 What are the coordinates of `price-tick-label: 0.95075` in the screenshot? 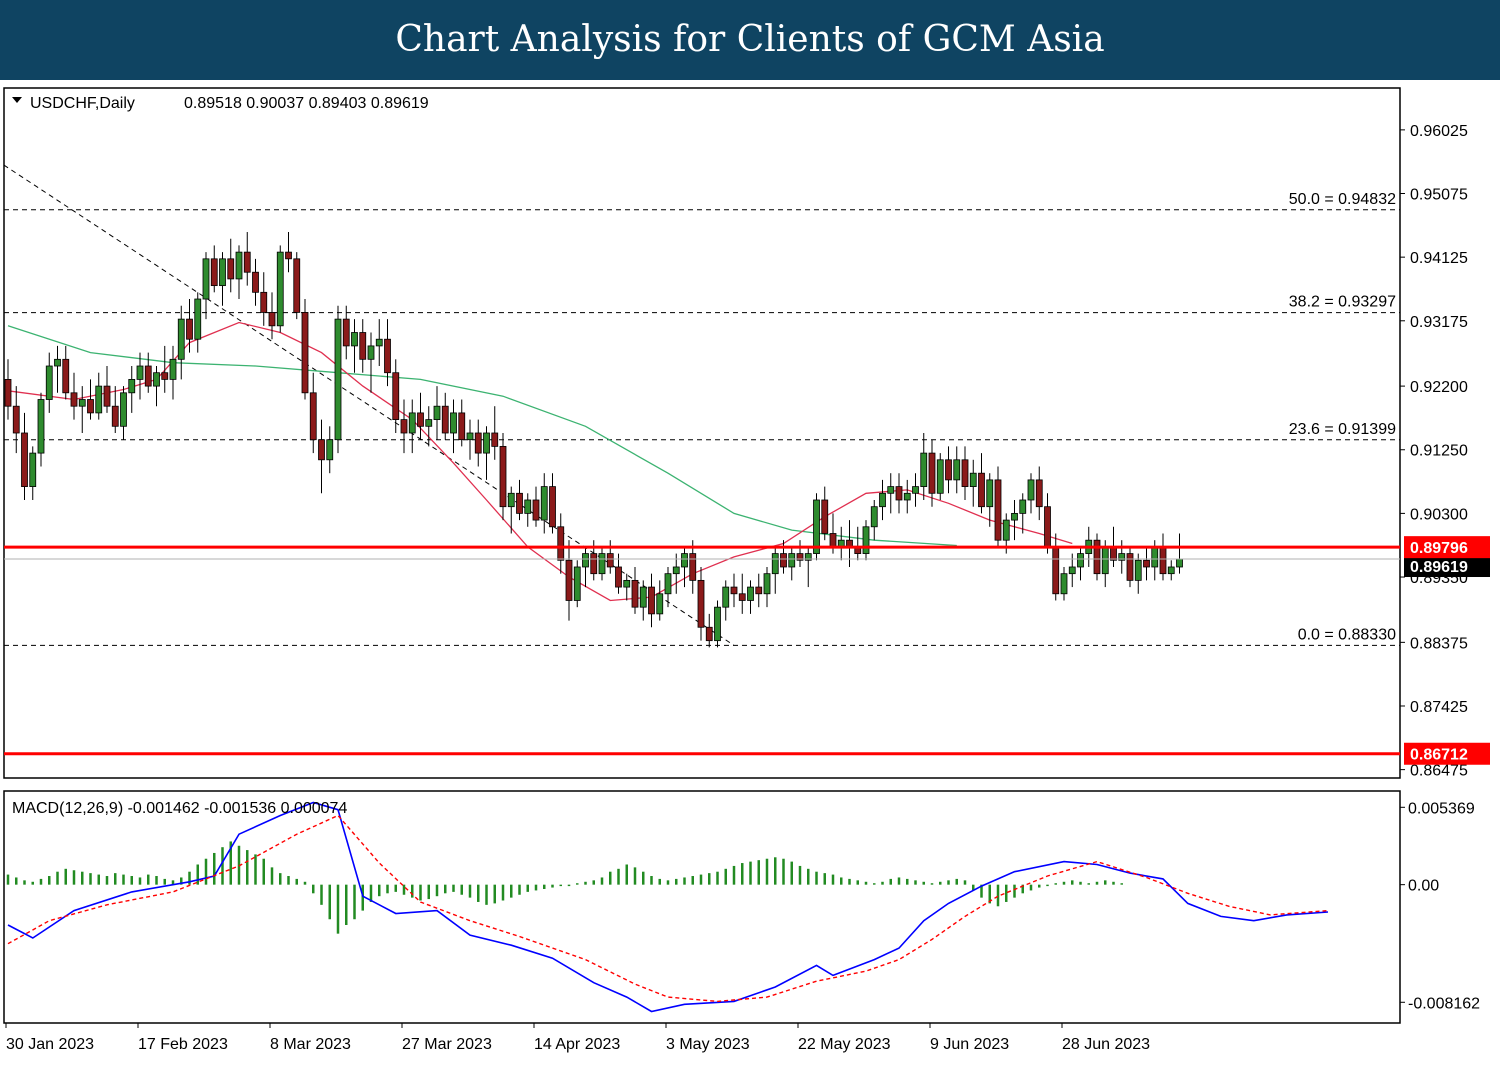 It's located at (1439, 195).